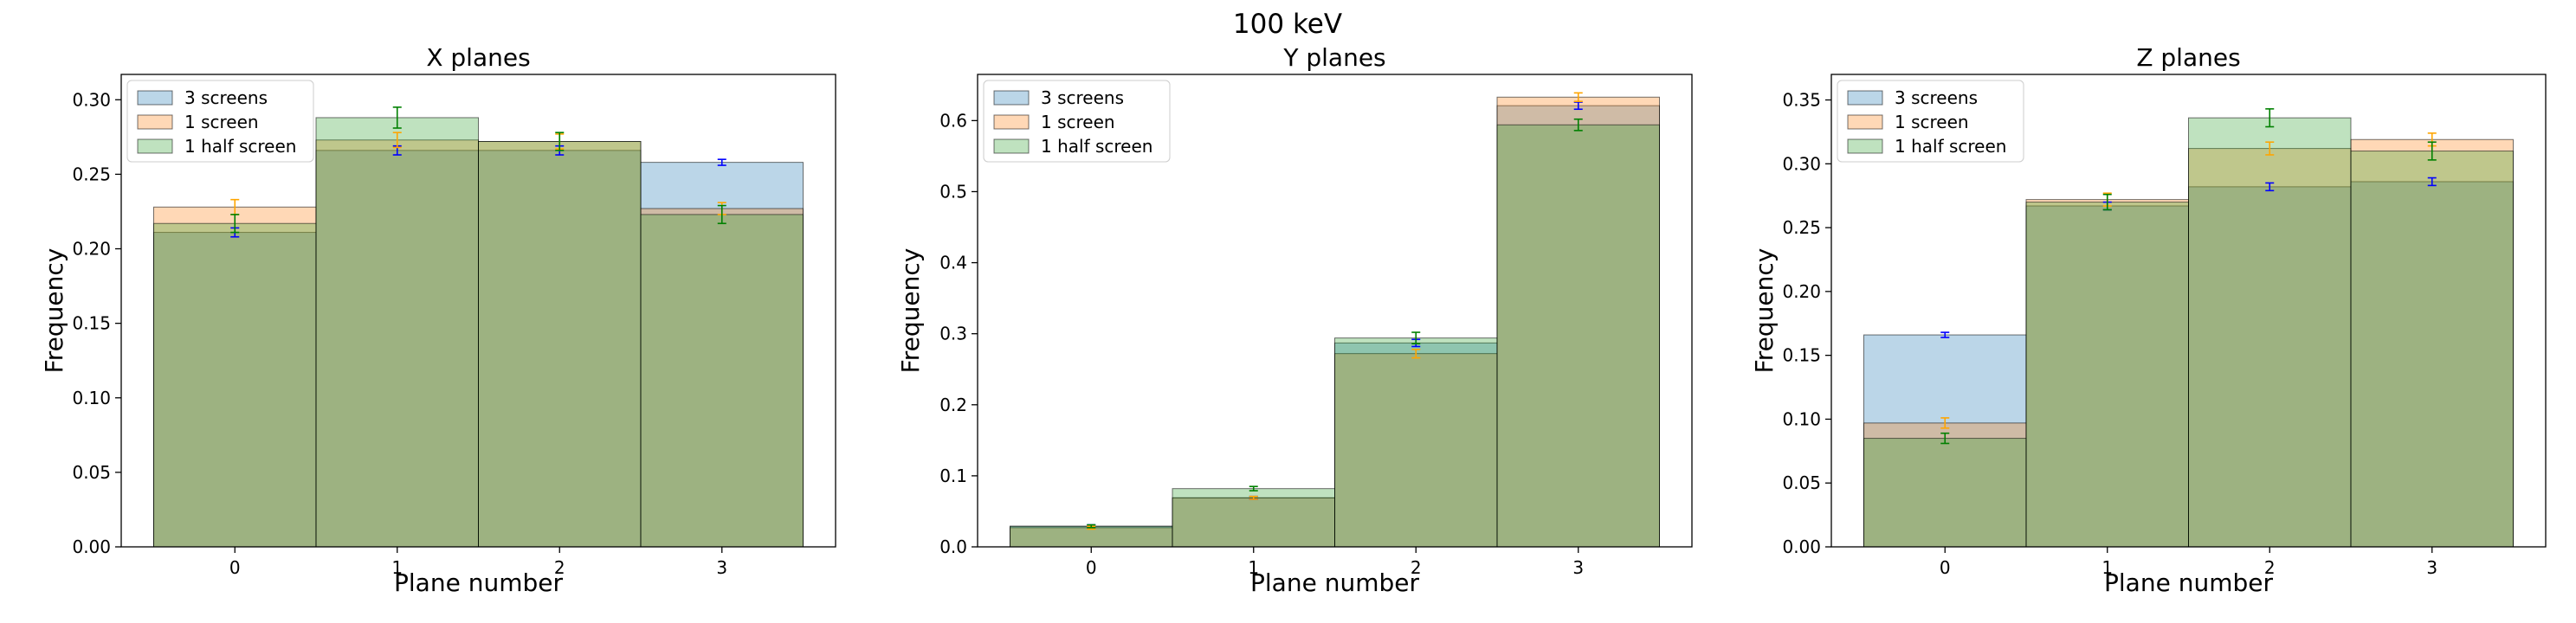 The height and width of the screenshot is (623, 2576). I want to click on x-tick-label: 0, so click(1091, 568).